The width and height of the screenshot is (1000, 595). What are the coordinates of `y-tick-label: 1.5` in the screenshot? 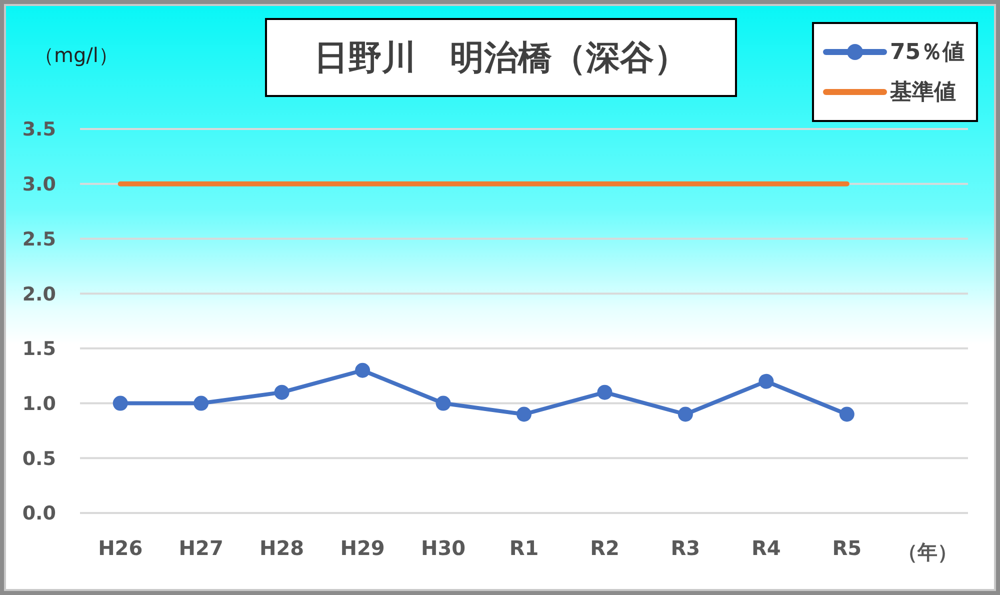 It's located at (39, 349).